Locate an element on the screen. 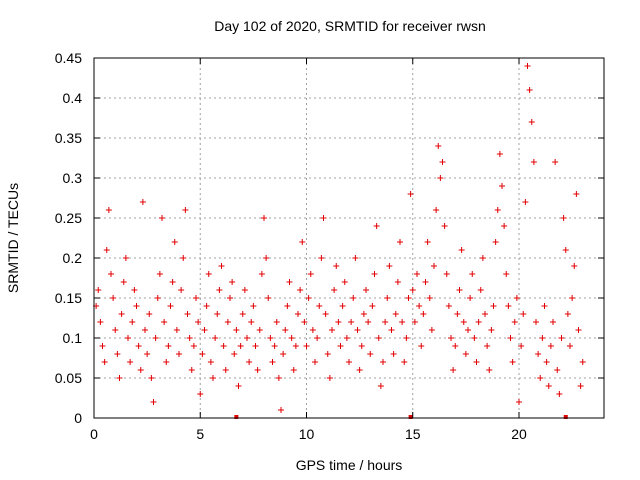 The image size is (640, 480). y-tick-label: 0.15 is located at coordinates (68, 298).